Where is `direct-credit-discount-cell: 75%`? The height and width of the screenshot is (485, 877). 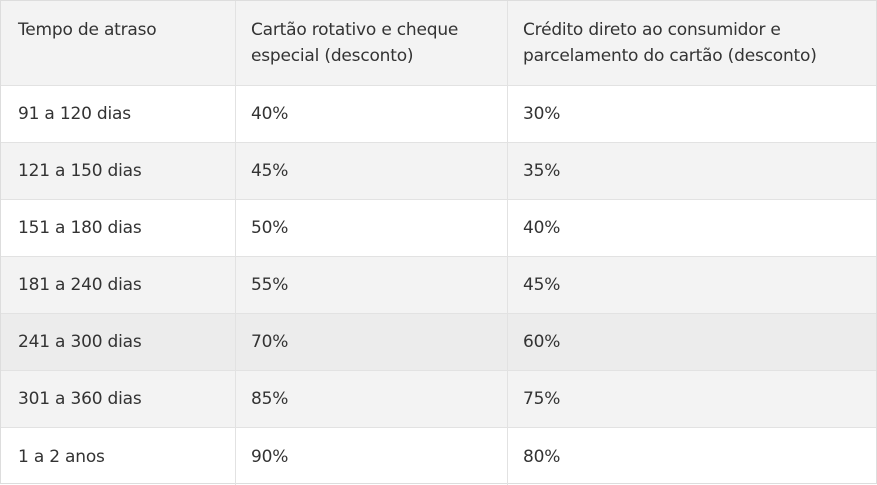
direct-credit-discount-cell: 75% is located at coordinates (542, 399).